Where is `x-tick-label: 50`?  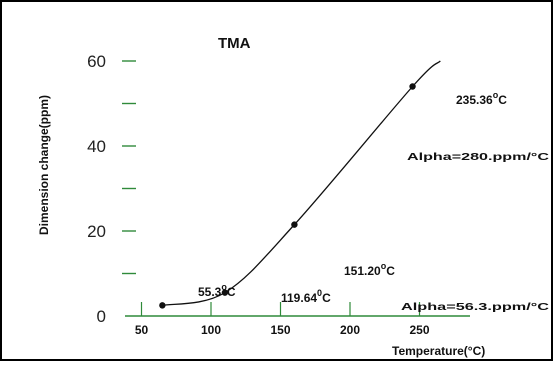 x-tick-label: 50 is located at coordinates (142, 330).